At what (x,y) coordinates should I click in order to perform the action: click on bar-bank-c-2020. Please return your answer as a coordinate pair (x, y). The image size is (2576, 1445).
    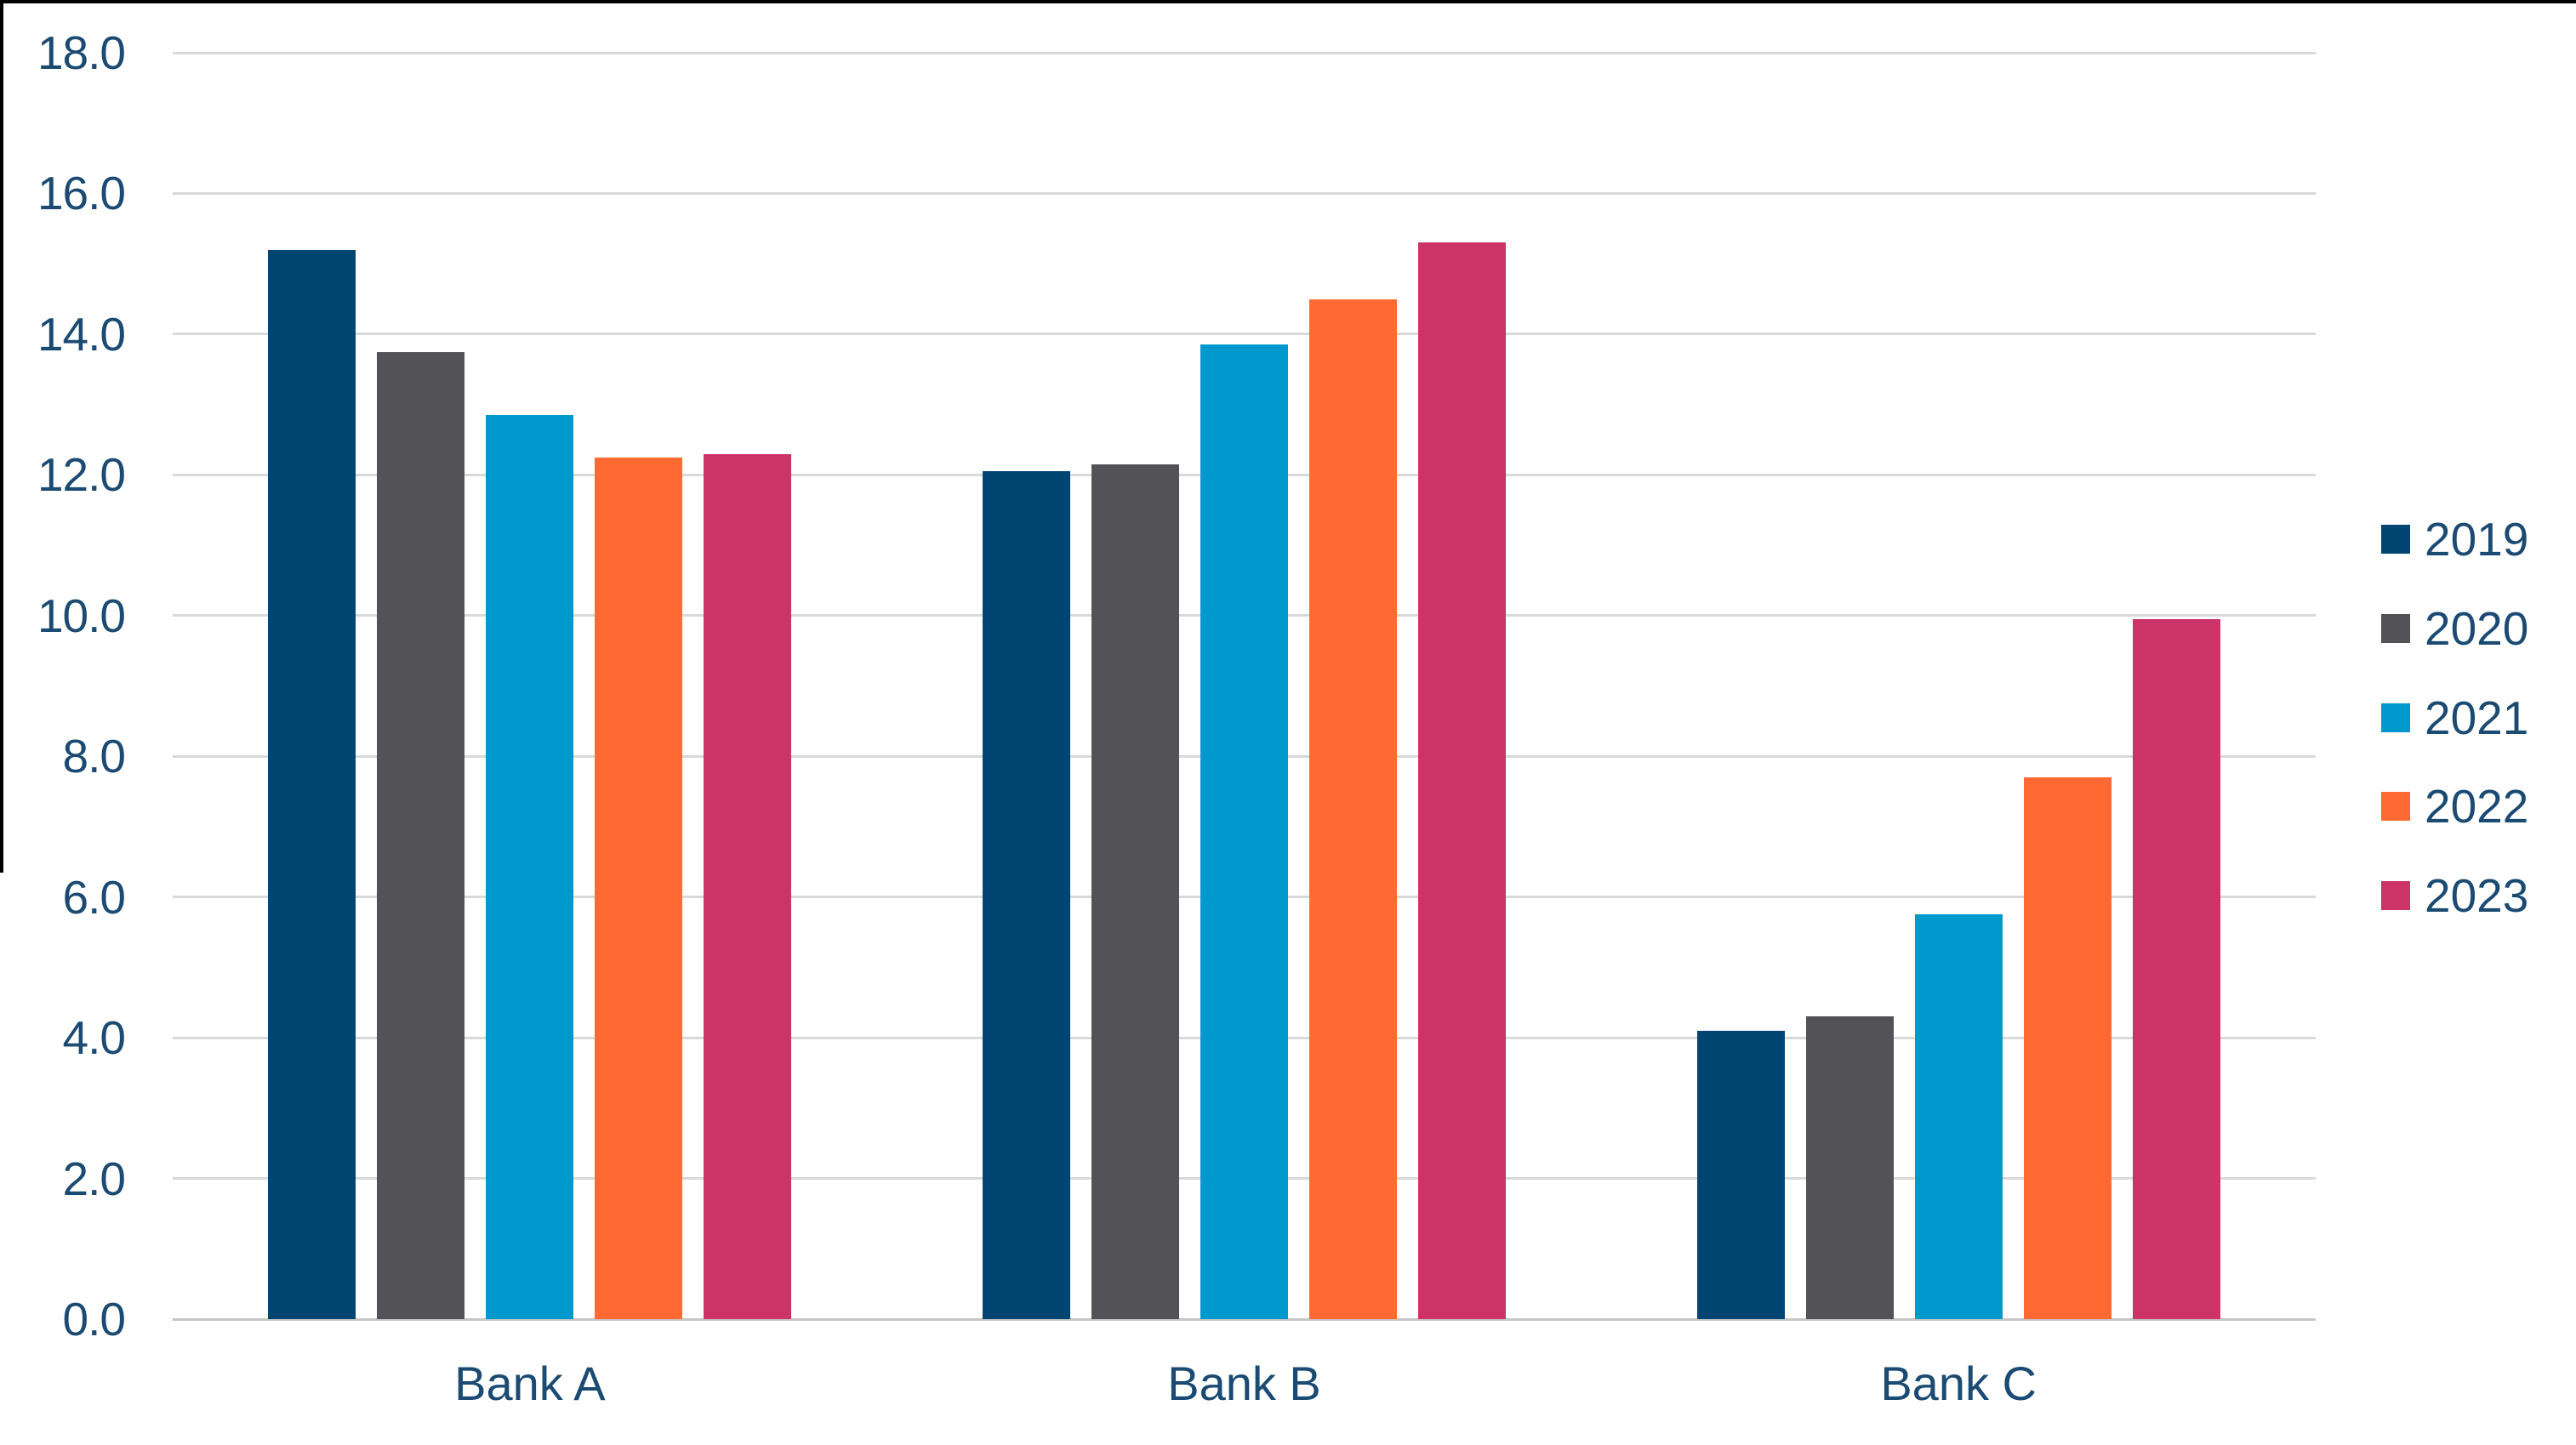
    Looking at the image, I should click on (1849, 1167).